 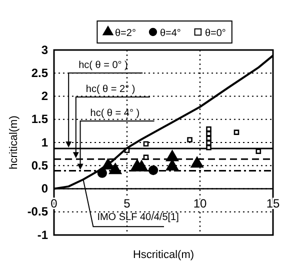 I want to click on x-tick-label: 5, so click(x=127, y=203).